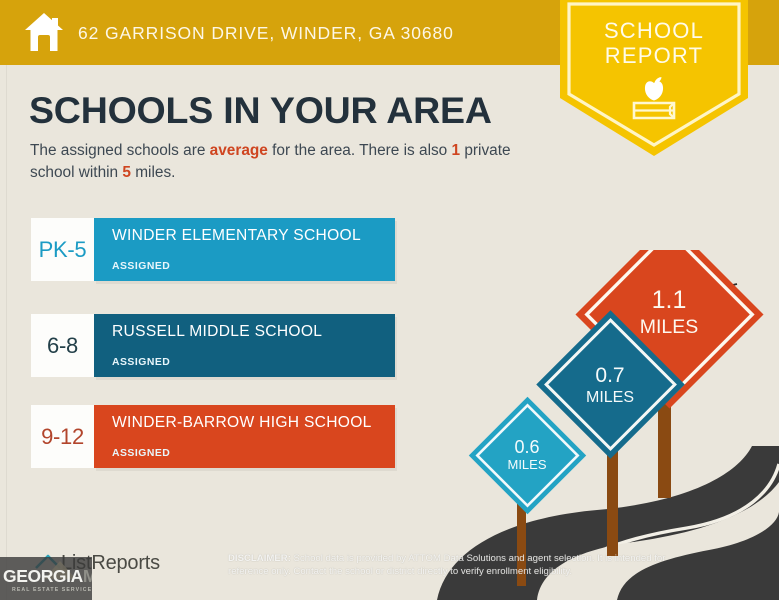 The height and width of the screenshot is (600, 779). I want to click on summary-part3: private school within, so click(270, 161).